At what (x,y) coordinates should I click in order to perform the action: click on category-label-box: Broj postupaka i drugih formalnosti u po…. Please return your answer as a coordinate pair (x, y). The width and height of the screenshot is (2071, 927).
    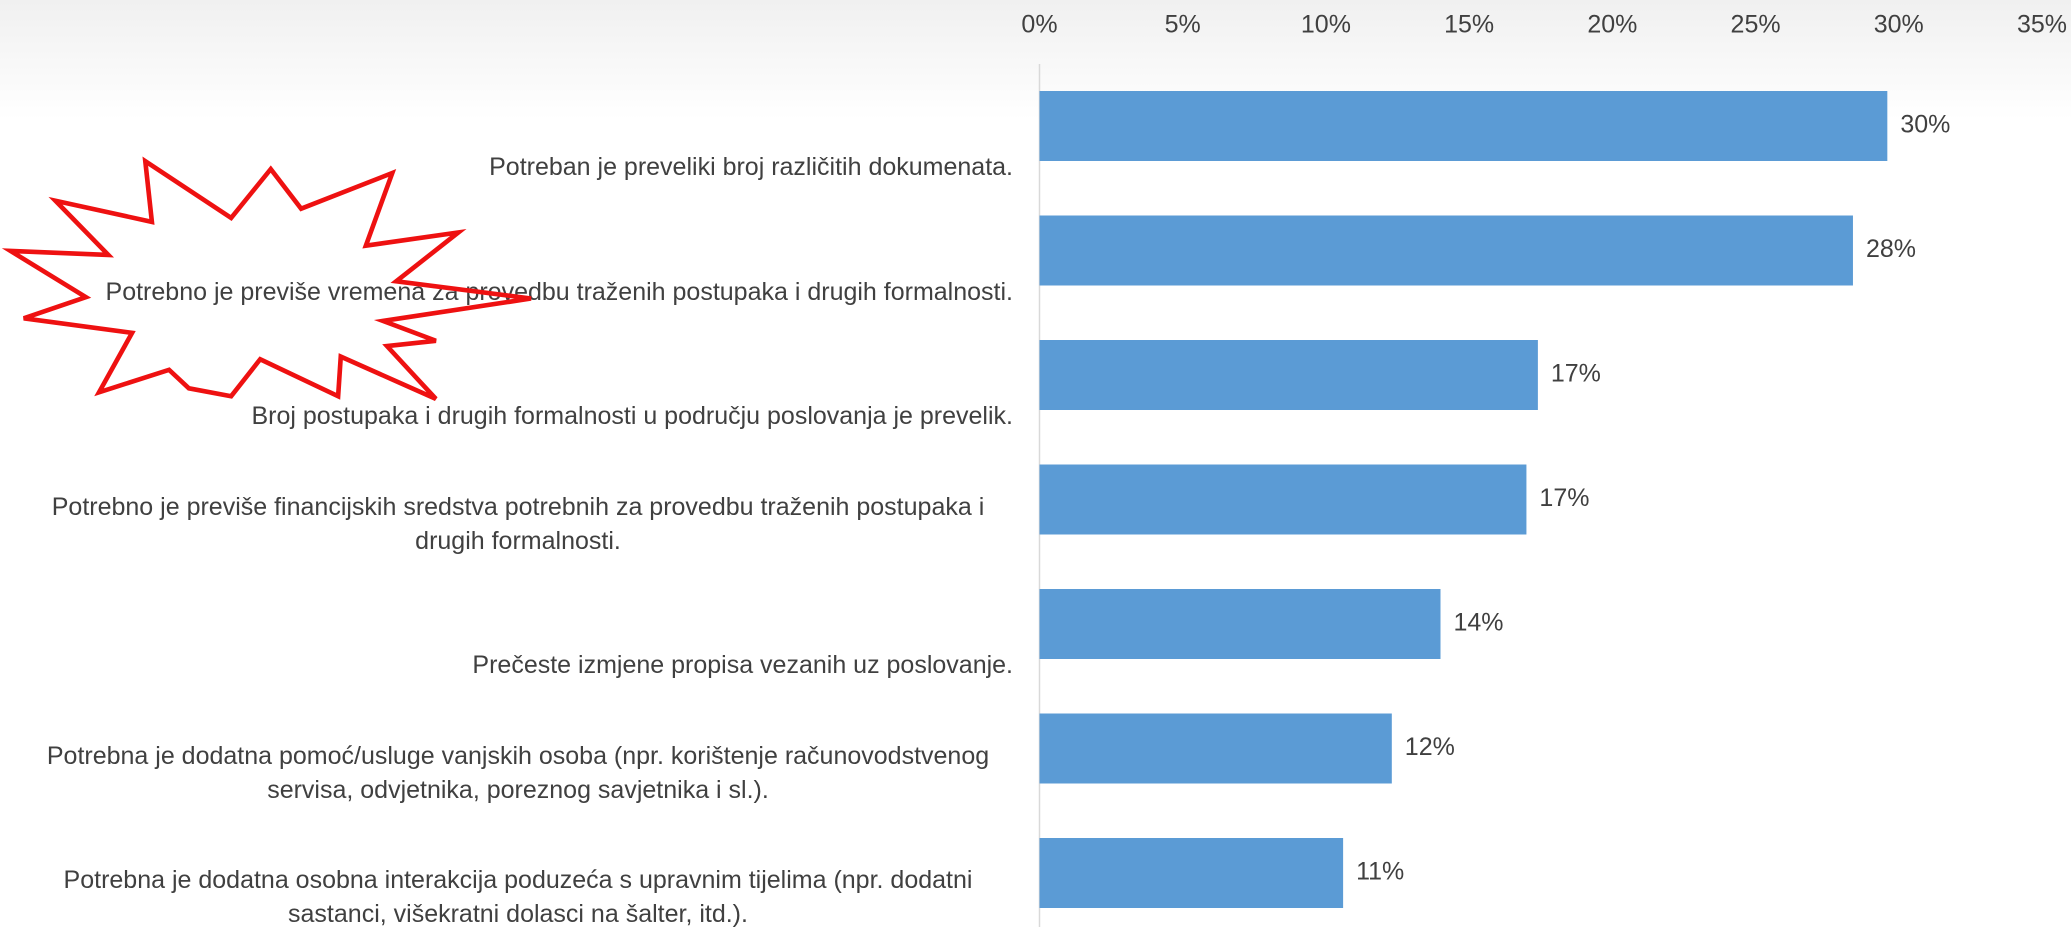
    Looking at the image, I should click on (632, 416).